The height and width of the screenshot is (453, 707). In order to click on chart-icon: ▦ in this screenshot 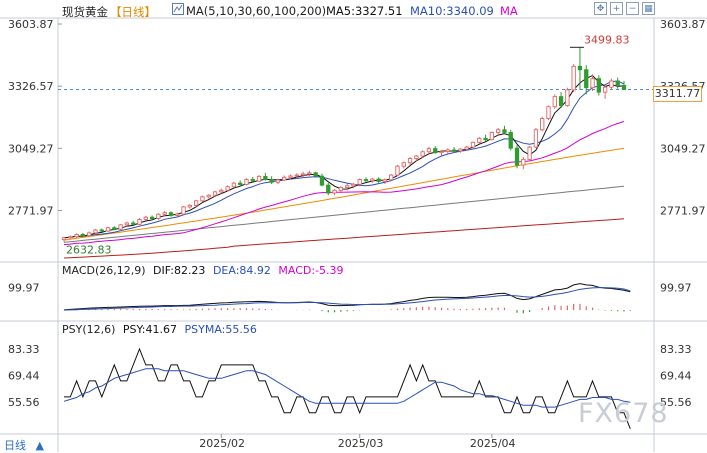, I will do `click(648, 8)`.